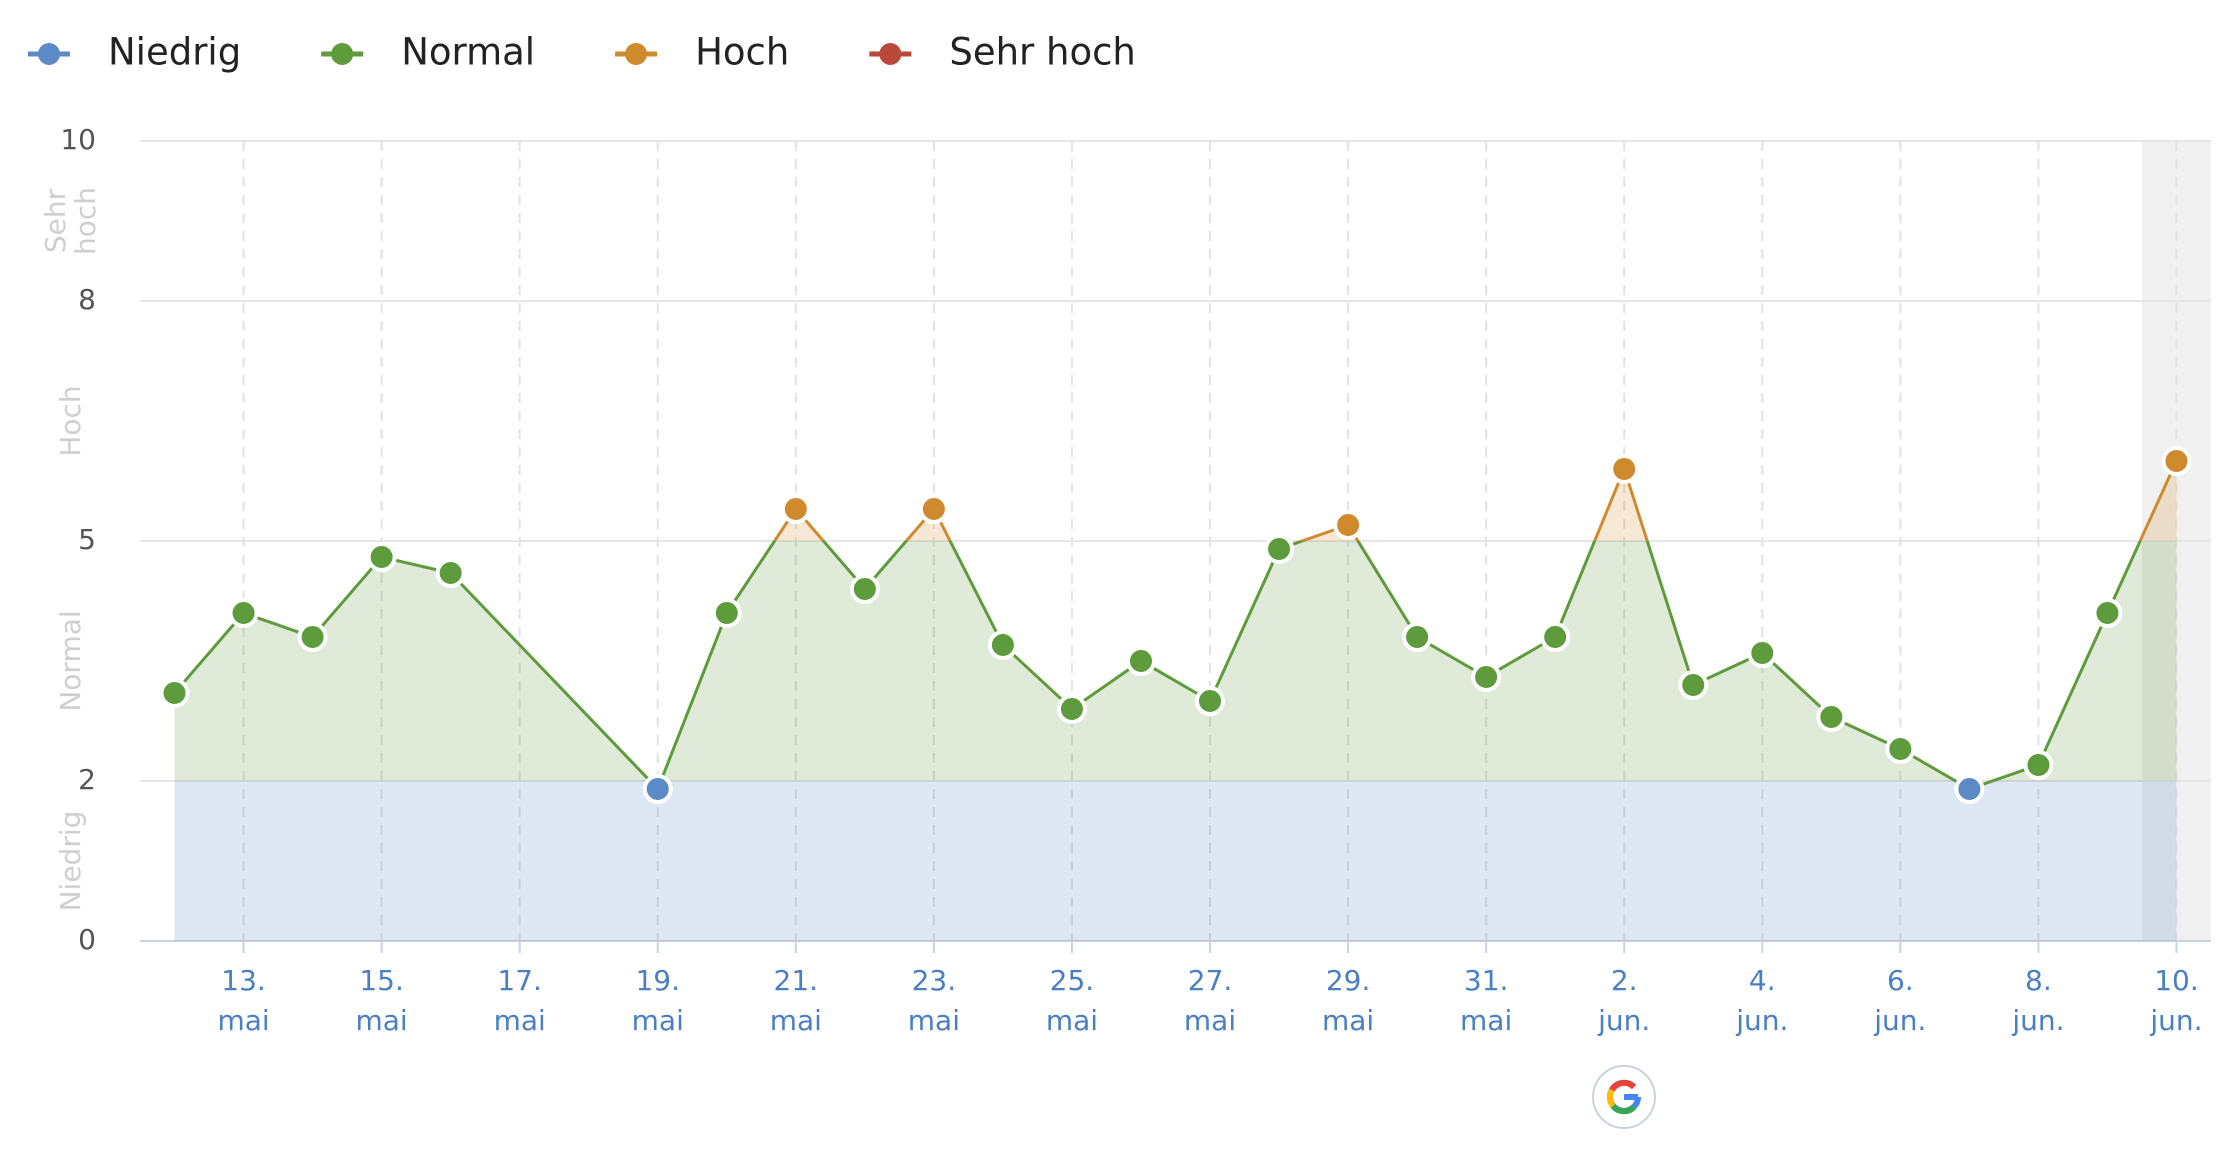 The width and height of the screenshot is (2239, 1155). I want to click on y-tick-label: 2, so click(87, 779).